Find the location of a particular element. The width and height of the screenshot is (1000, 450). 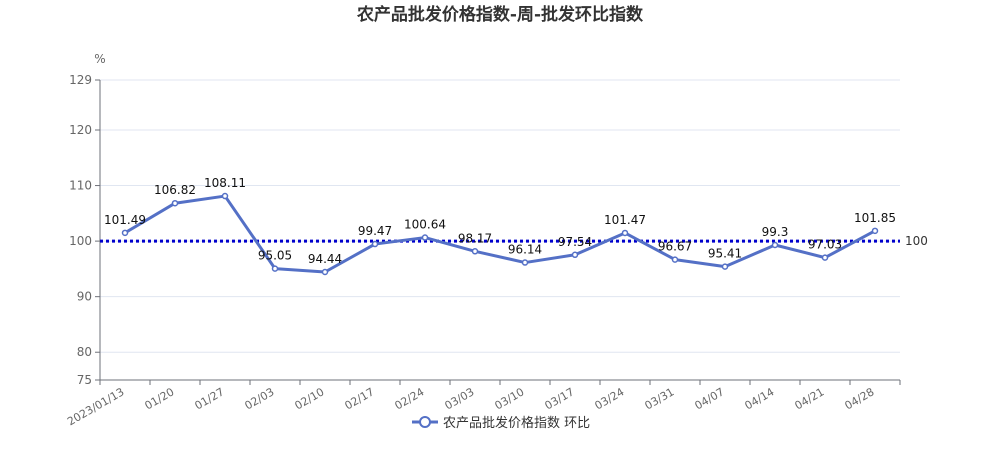

data-label: 97.54 is located at coordinates (575, 242).